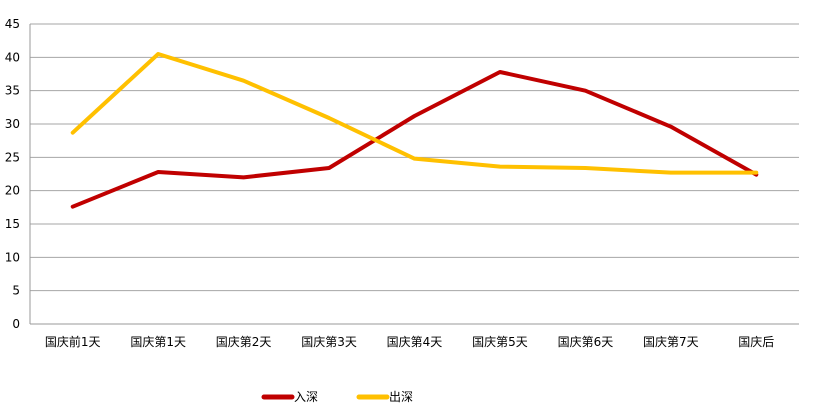 This screenshot has width=821, height=420. I want to click on y-tick-label: 20, so click(12, 191).